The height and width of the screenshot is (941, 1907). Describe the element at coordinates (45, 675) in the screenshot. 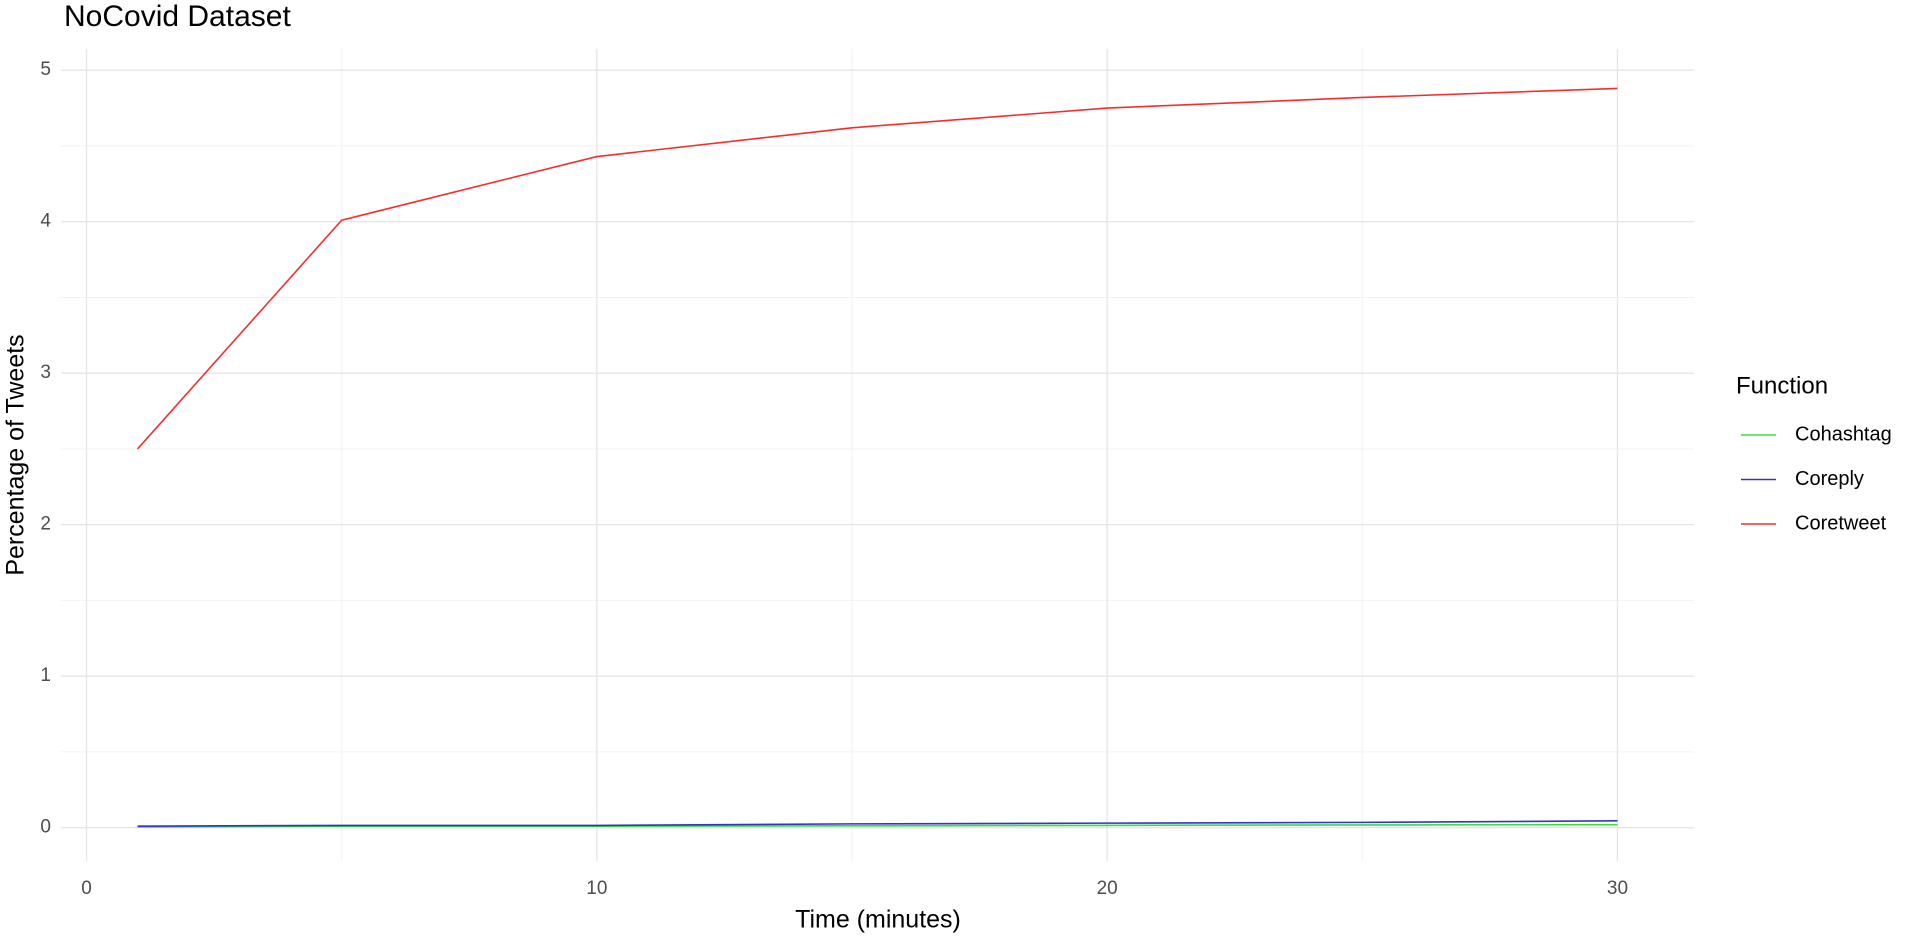

I see `y-tick-label: 1` at that location.